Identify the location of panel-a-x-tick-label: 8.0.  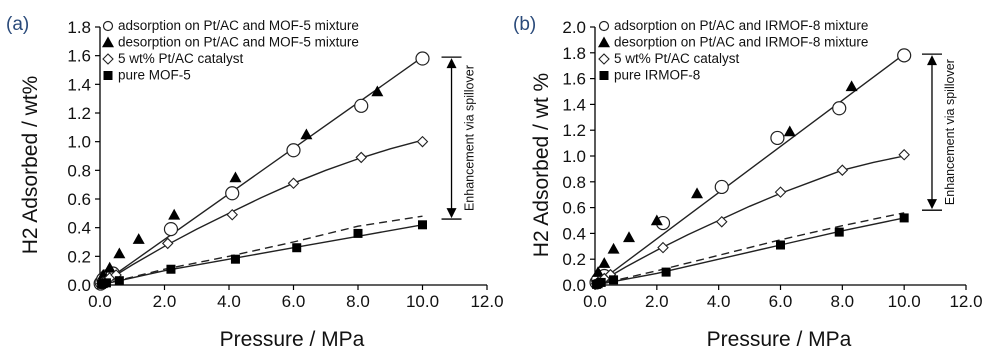
(358, 301).